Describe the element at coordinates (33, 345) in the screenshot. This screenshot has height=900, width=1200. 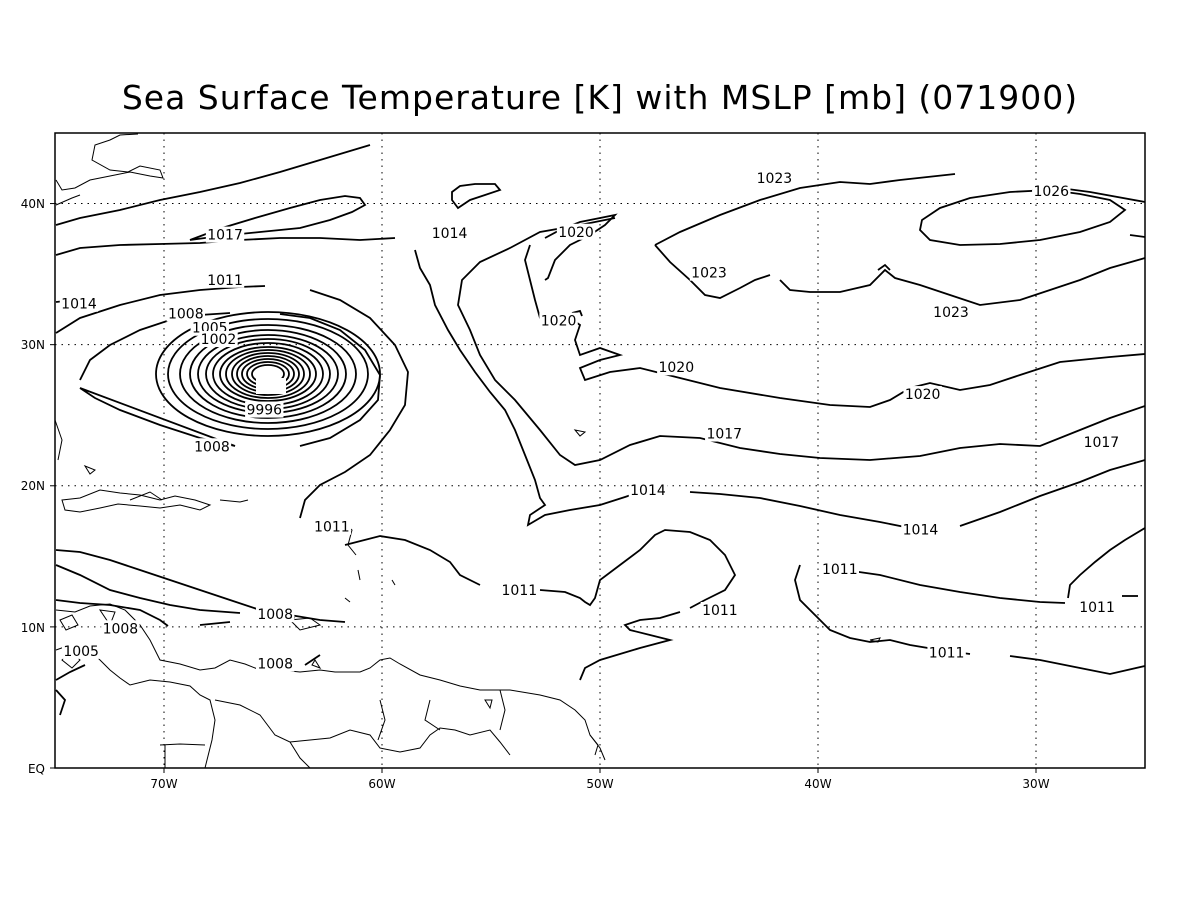
I see `lat-tick-label: 30N` at that location.